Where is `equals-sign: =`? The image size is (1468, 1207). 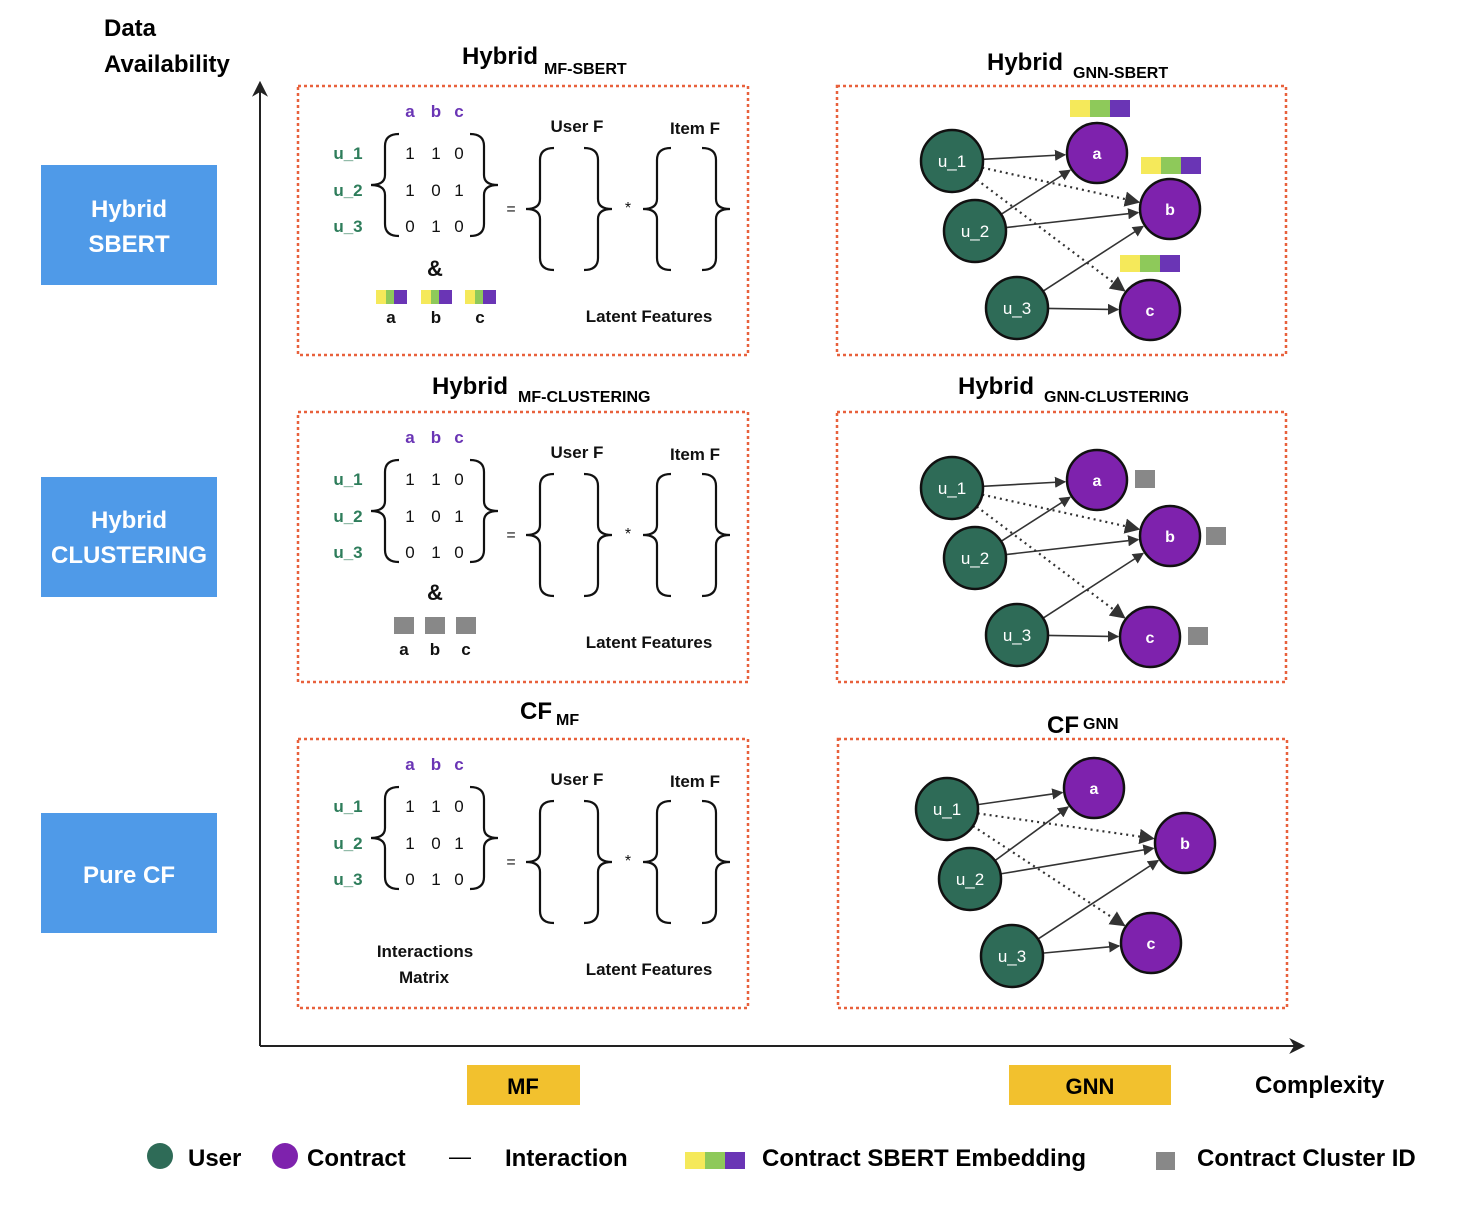 equals-sign: = is located at coordinates (510, 209).